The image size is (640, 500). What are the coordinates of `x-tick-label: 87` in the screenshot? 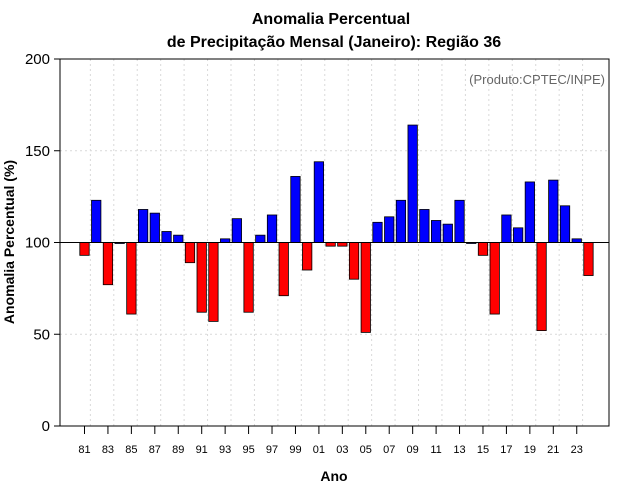 It's located at (155, 450).